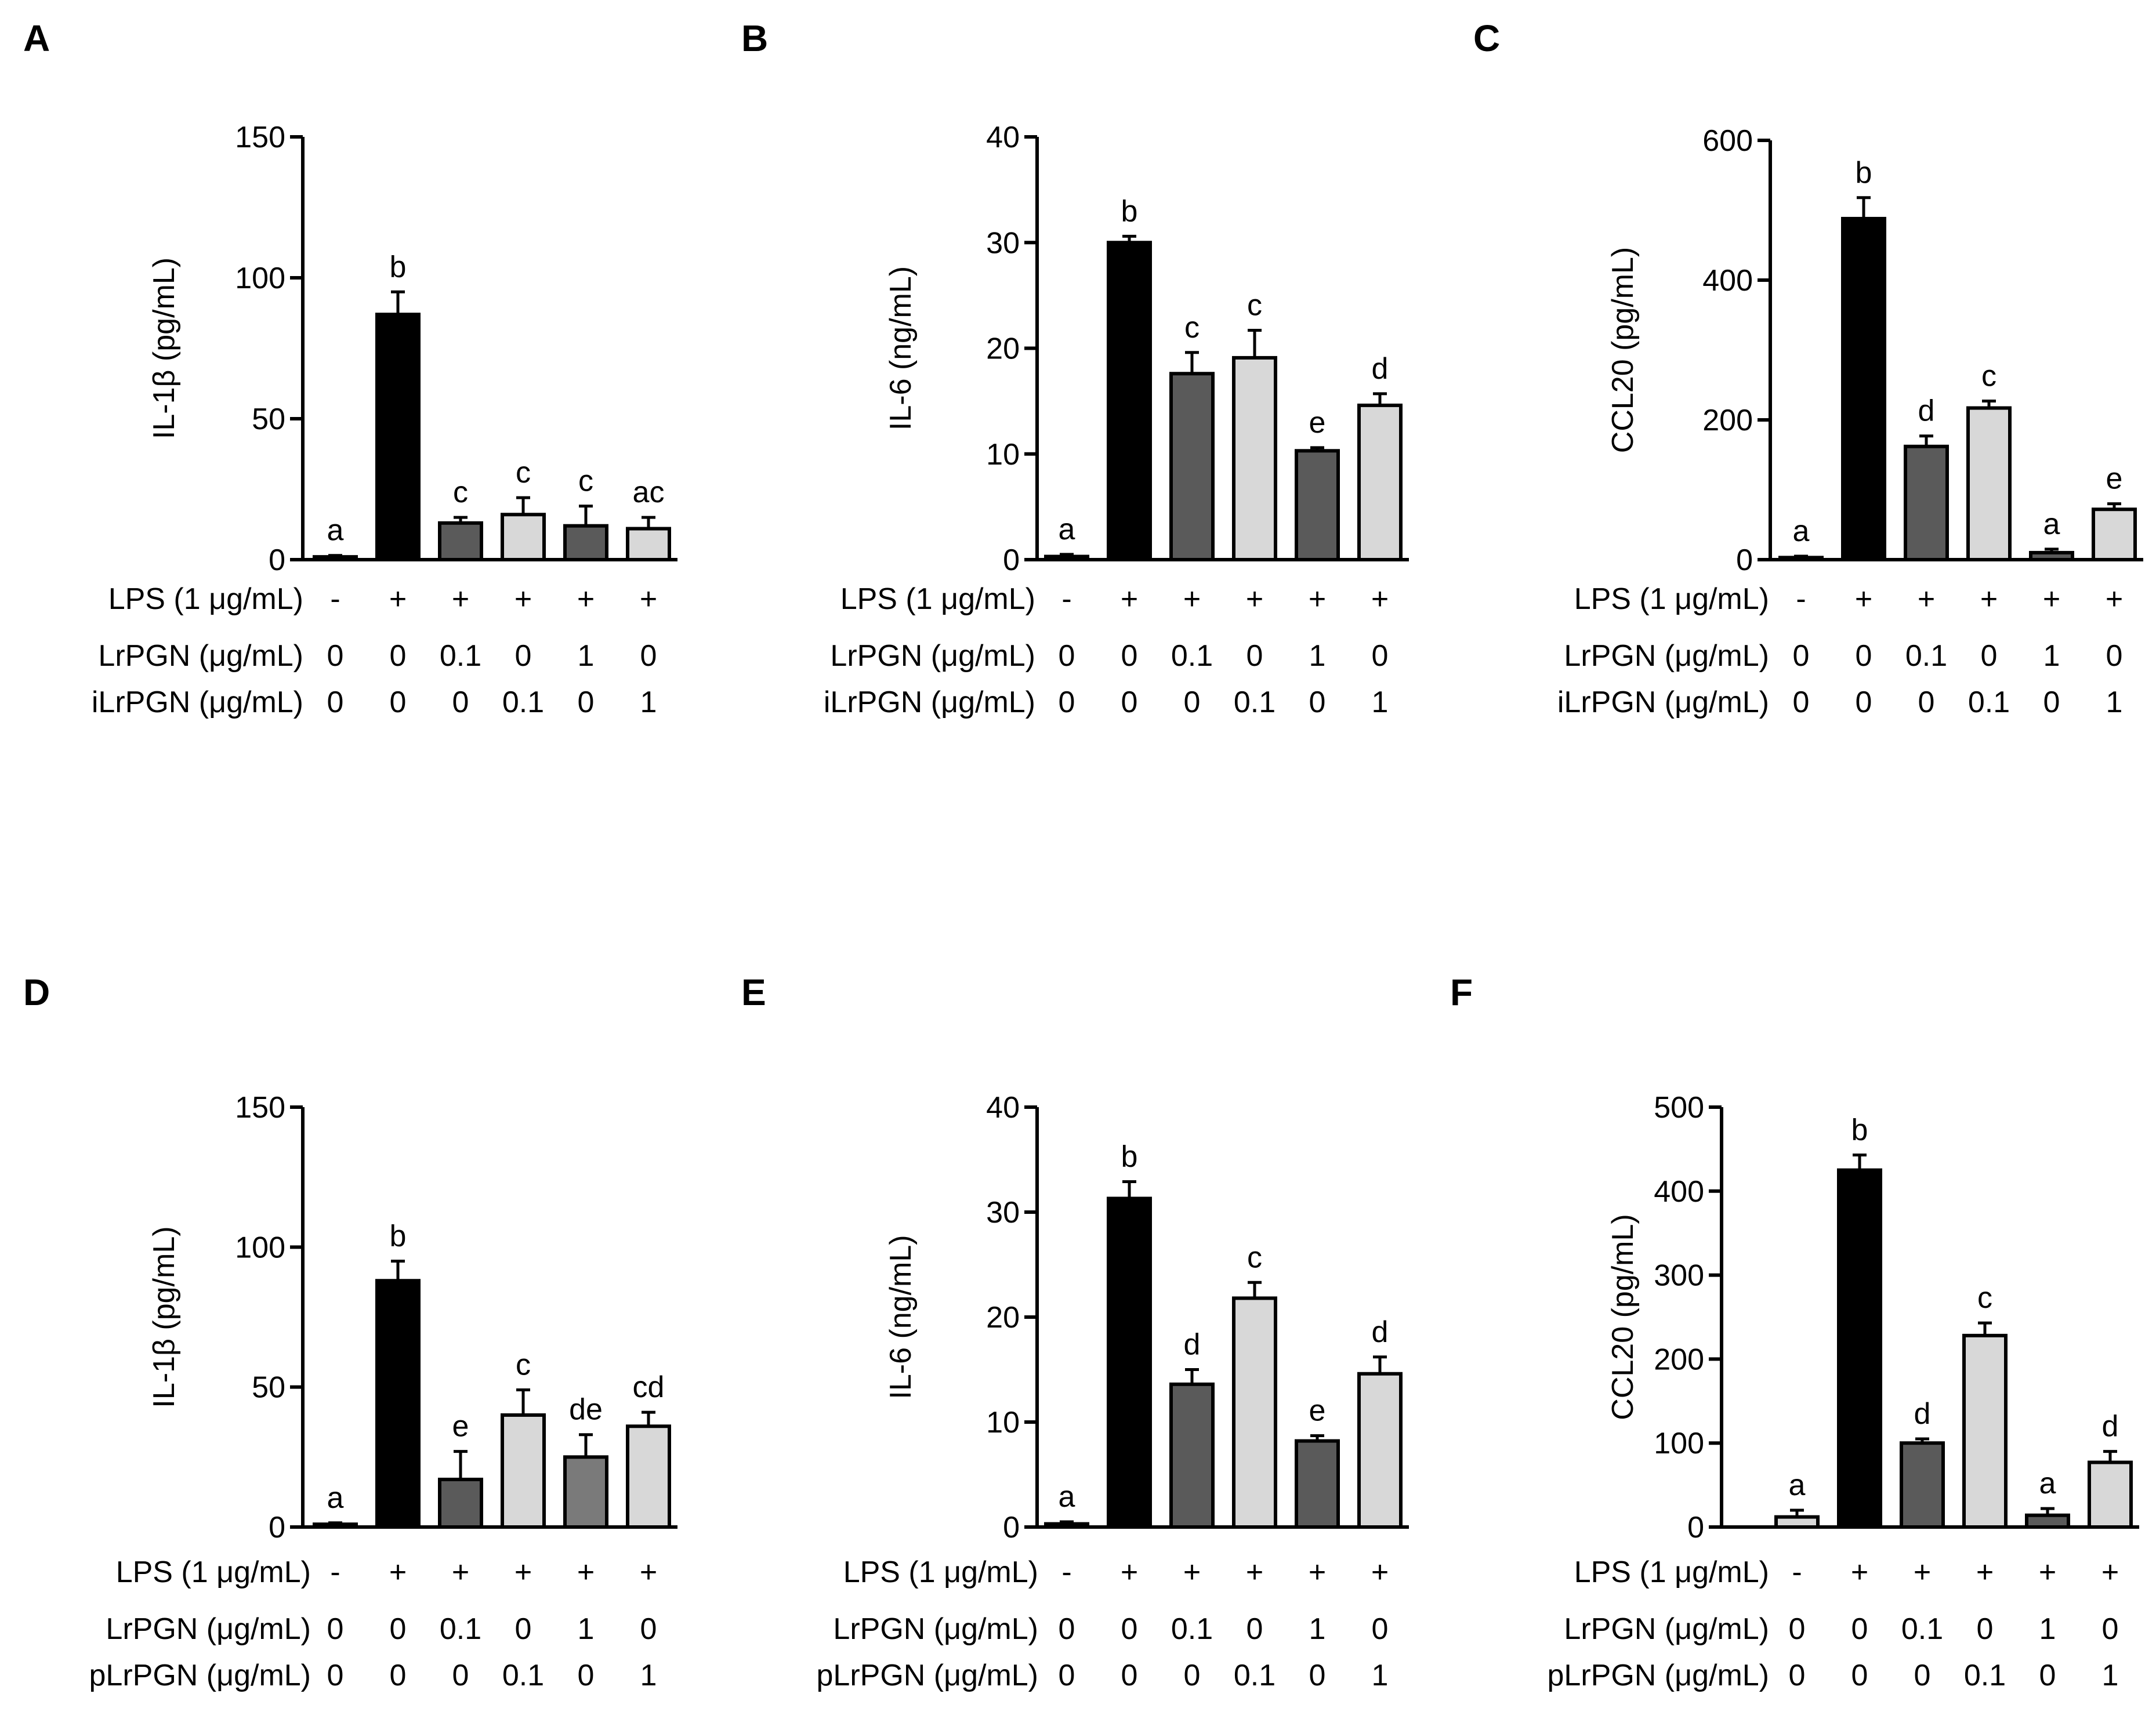  I want to click on panel-letter: F, so click(1461, 992).